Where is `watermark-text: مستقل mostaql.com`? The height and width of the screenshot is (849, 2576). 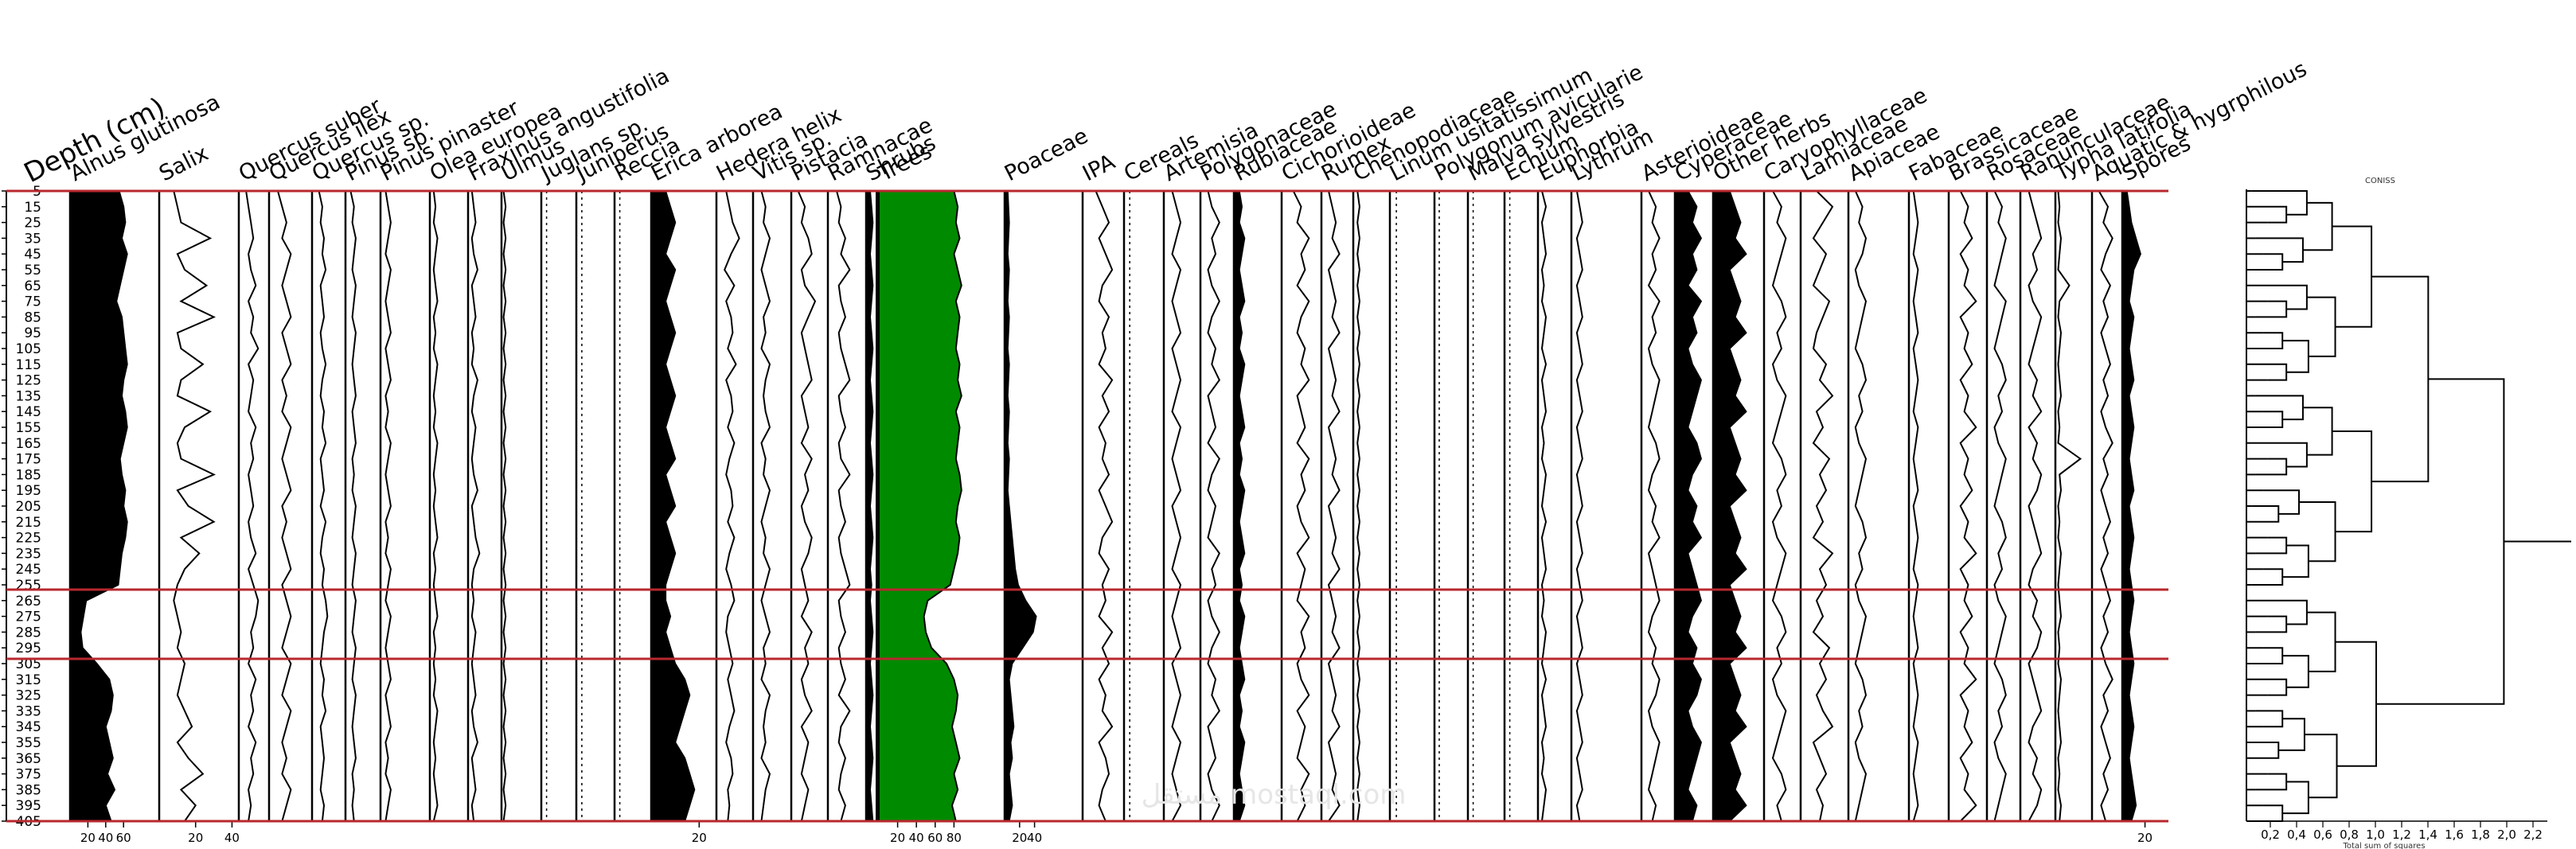 watermark-text: مستقل mostaql.com is located at coordinates (1274, 795).